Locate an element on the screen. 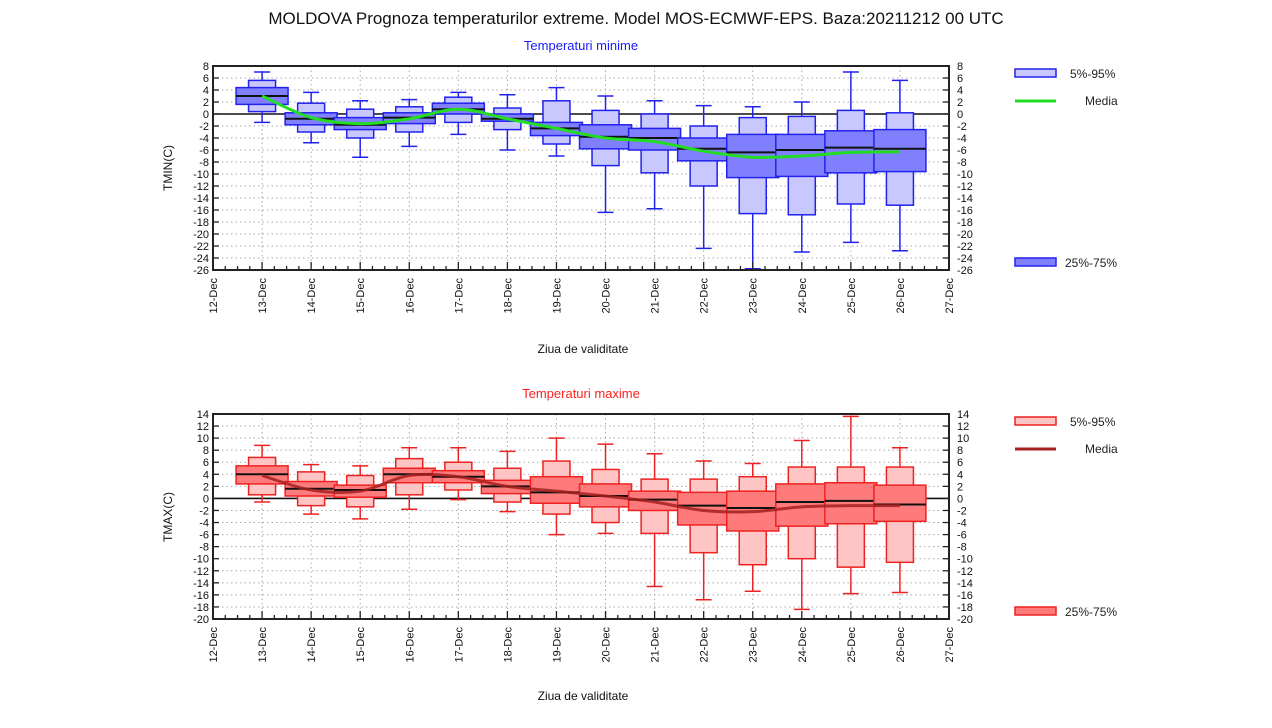 The image size is (1272, 728). tmax-box-16-Dec is located at coordinates (409, 479).